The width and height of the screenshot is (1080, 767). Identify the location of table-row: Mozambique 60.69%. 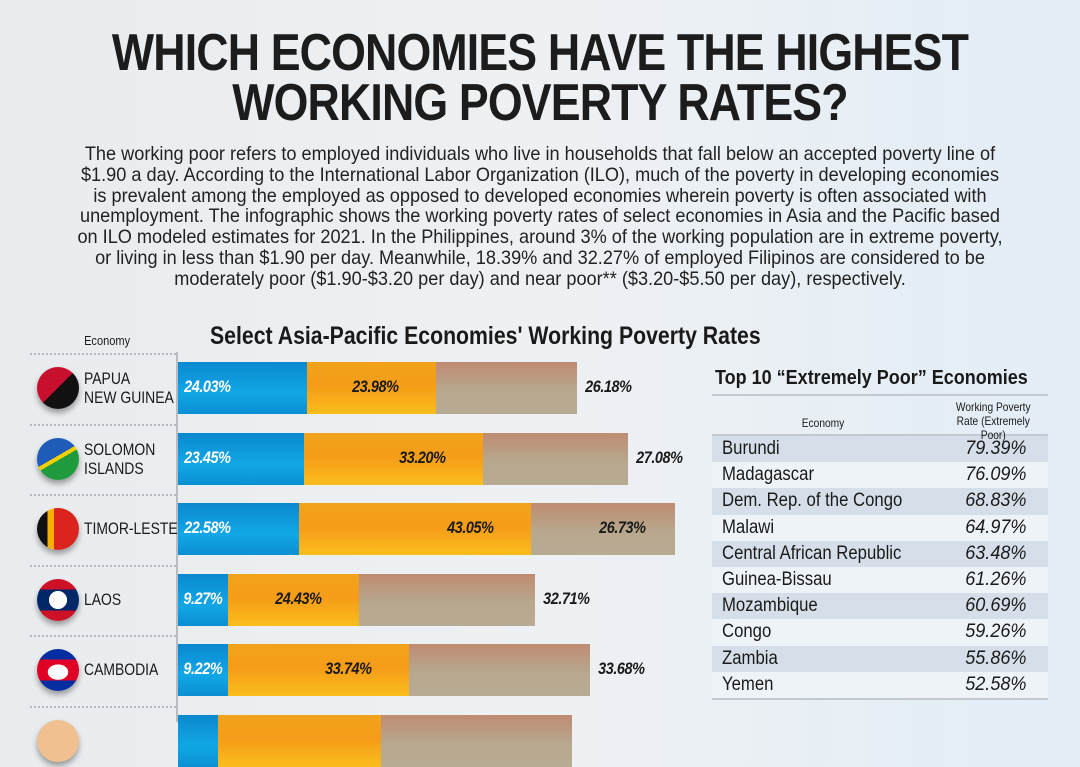
(880, 606).